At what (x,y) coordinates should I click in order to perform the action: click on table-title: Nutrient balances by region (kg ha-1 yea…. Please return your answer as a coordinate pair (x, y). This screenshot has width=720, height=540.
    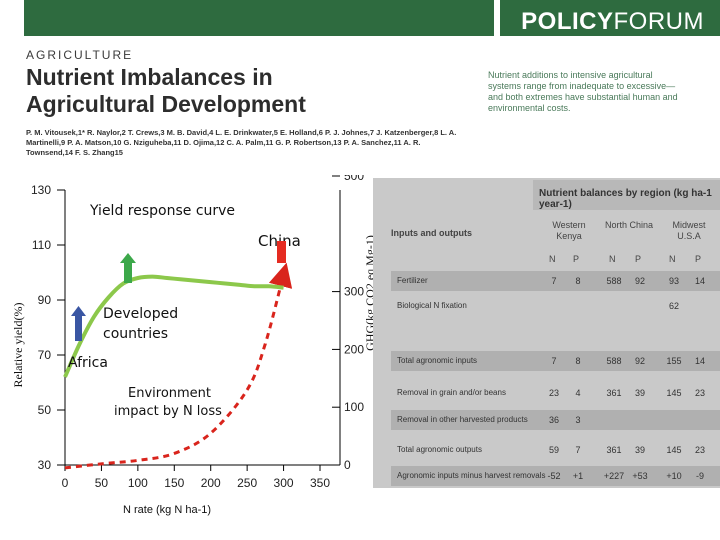
    Looking at the image, I should click on (625, 199).